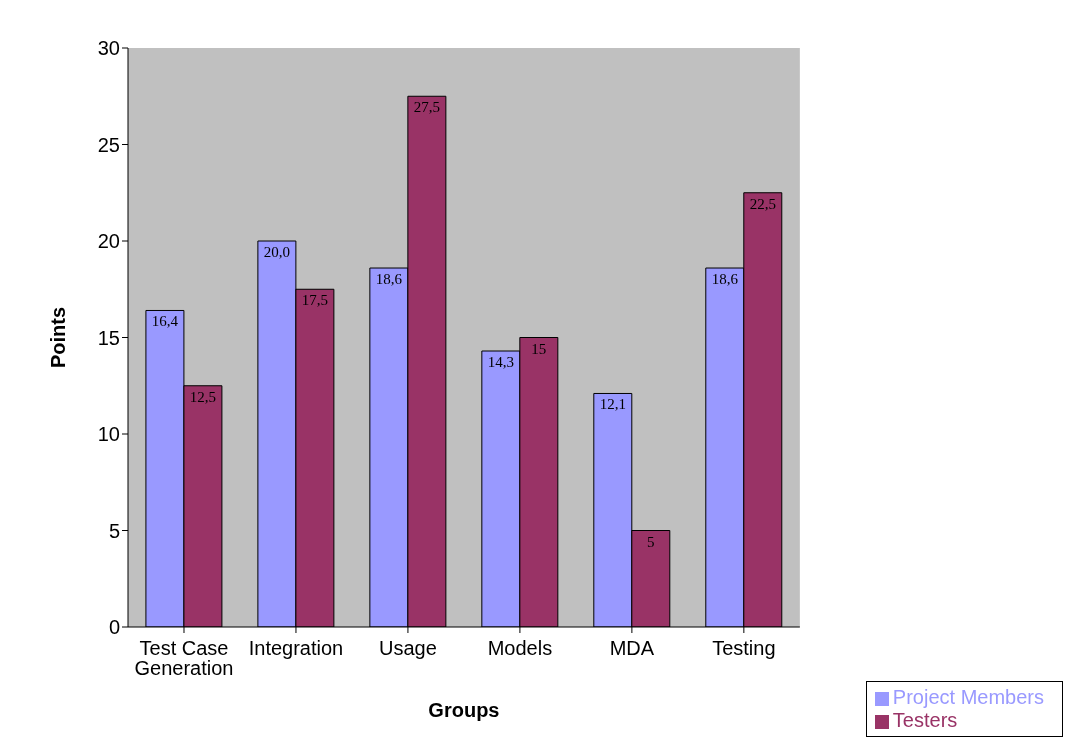 Image resolution: width=1075 pixels, height=755 pixels. What do you see at coordinates (500, 362) in the screenshot?
I see `data-label: 14,3` at bounding box center [500, 362].